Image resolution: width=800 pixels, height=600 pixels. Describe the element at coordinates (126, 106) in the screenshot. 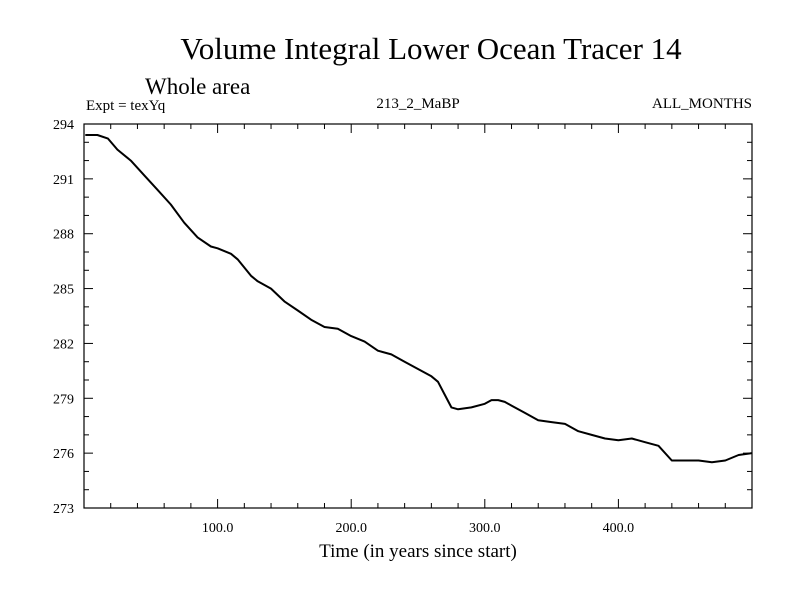

I see `expt-label: Expt = texYq` at that location.